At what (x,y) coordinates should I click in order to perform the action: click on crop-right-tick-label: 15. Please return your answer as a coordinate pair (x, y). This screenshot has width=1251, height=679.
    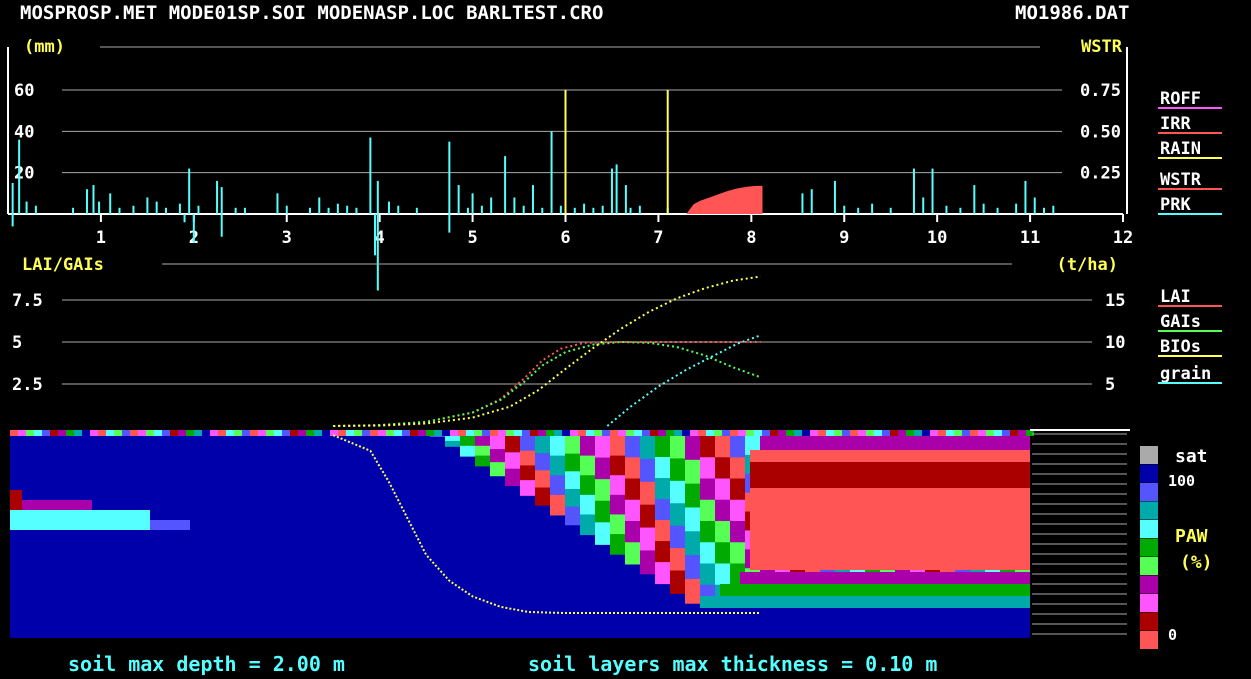
    Looking at the image, I should click on (1115, 301).